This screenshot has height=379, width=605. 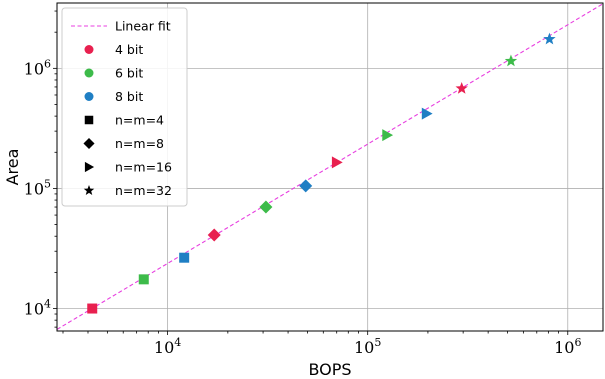 What do you see at coordinates (167, 346) in the screenshot?
I see `x-tick-label: 10⁴` at bounding box center [167, 346].